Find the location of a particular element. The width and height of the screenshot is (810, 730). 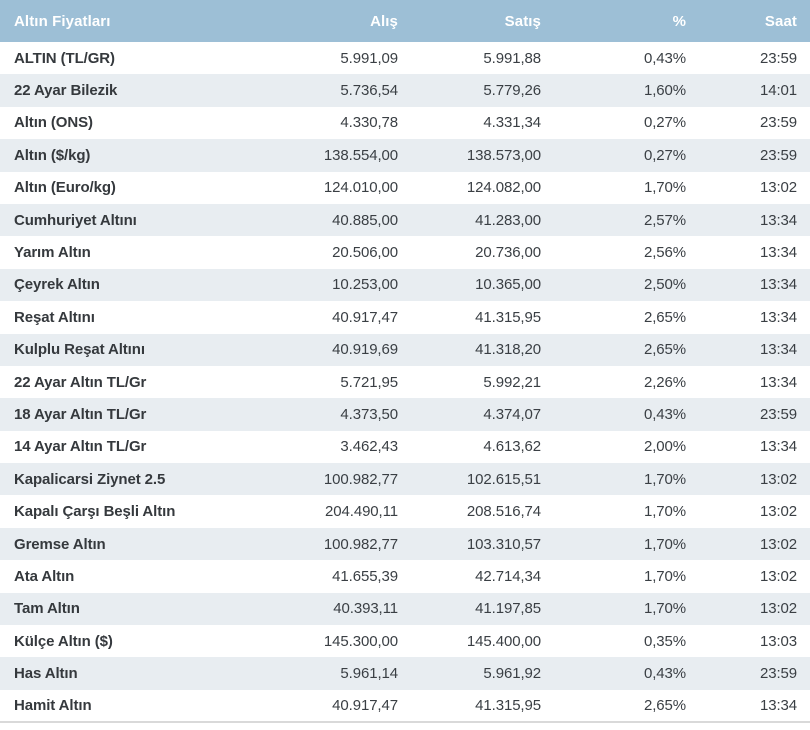

column-header-time: Saat is located at coordinates (748, 21).